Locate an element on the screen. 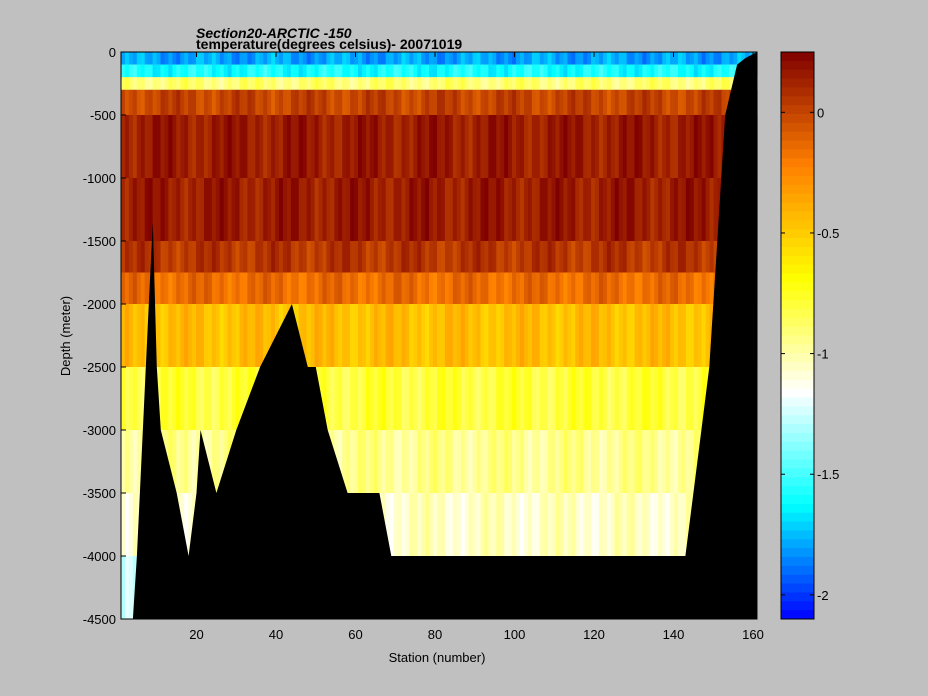 This screenshot has height=696, width=928. x-axis-label: Station (number) is located at coordinates (437, 657).